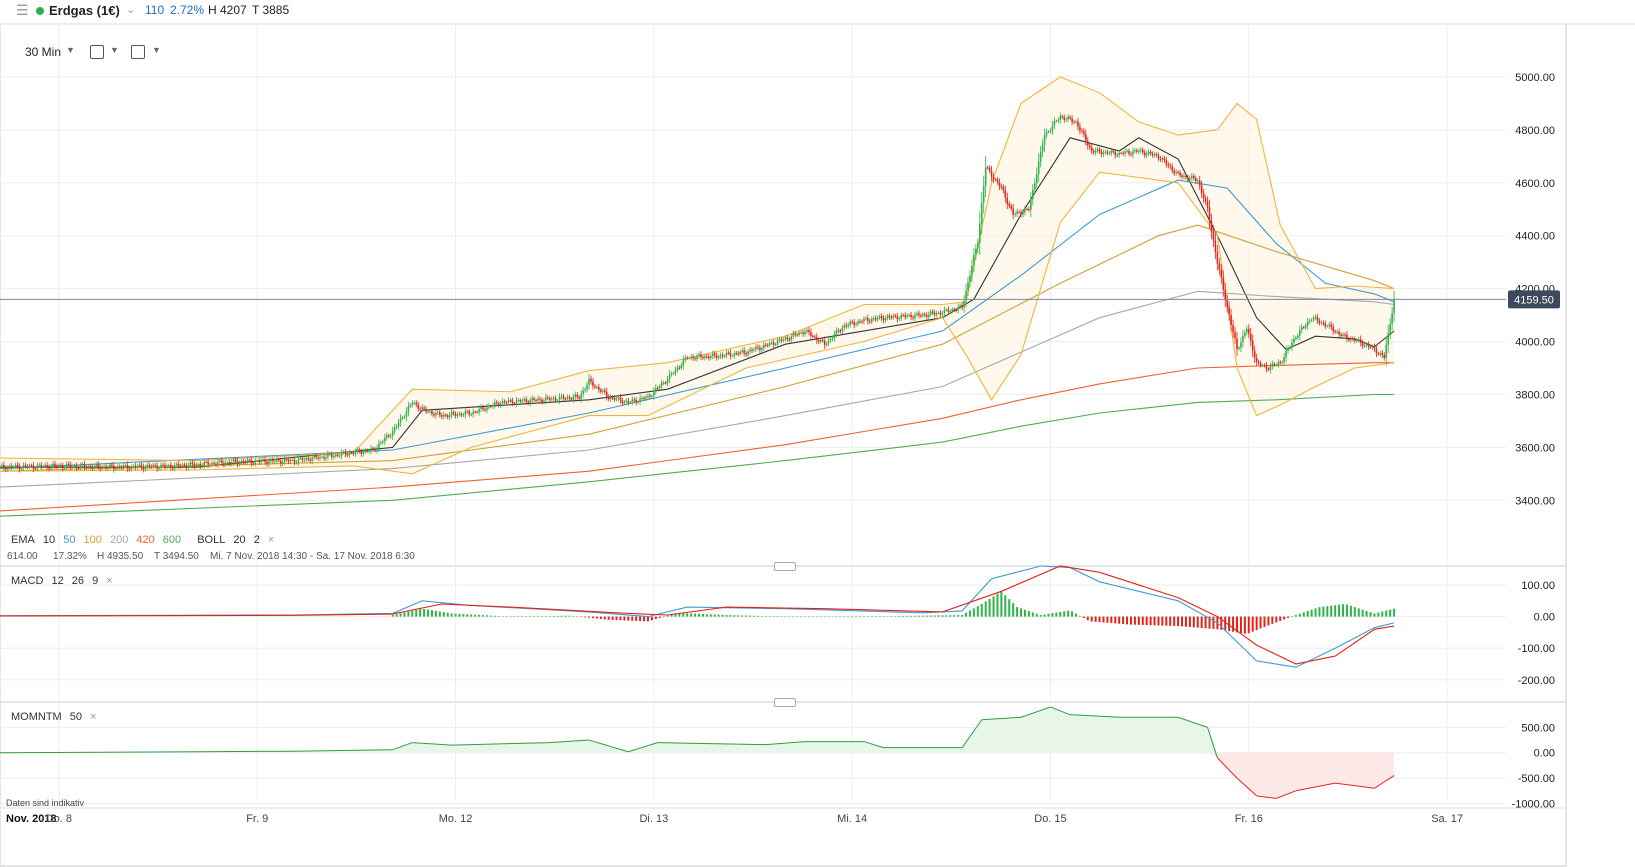  I want to click on remove-momentum-icon: ×, so click(93, 717).